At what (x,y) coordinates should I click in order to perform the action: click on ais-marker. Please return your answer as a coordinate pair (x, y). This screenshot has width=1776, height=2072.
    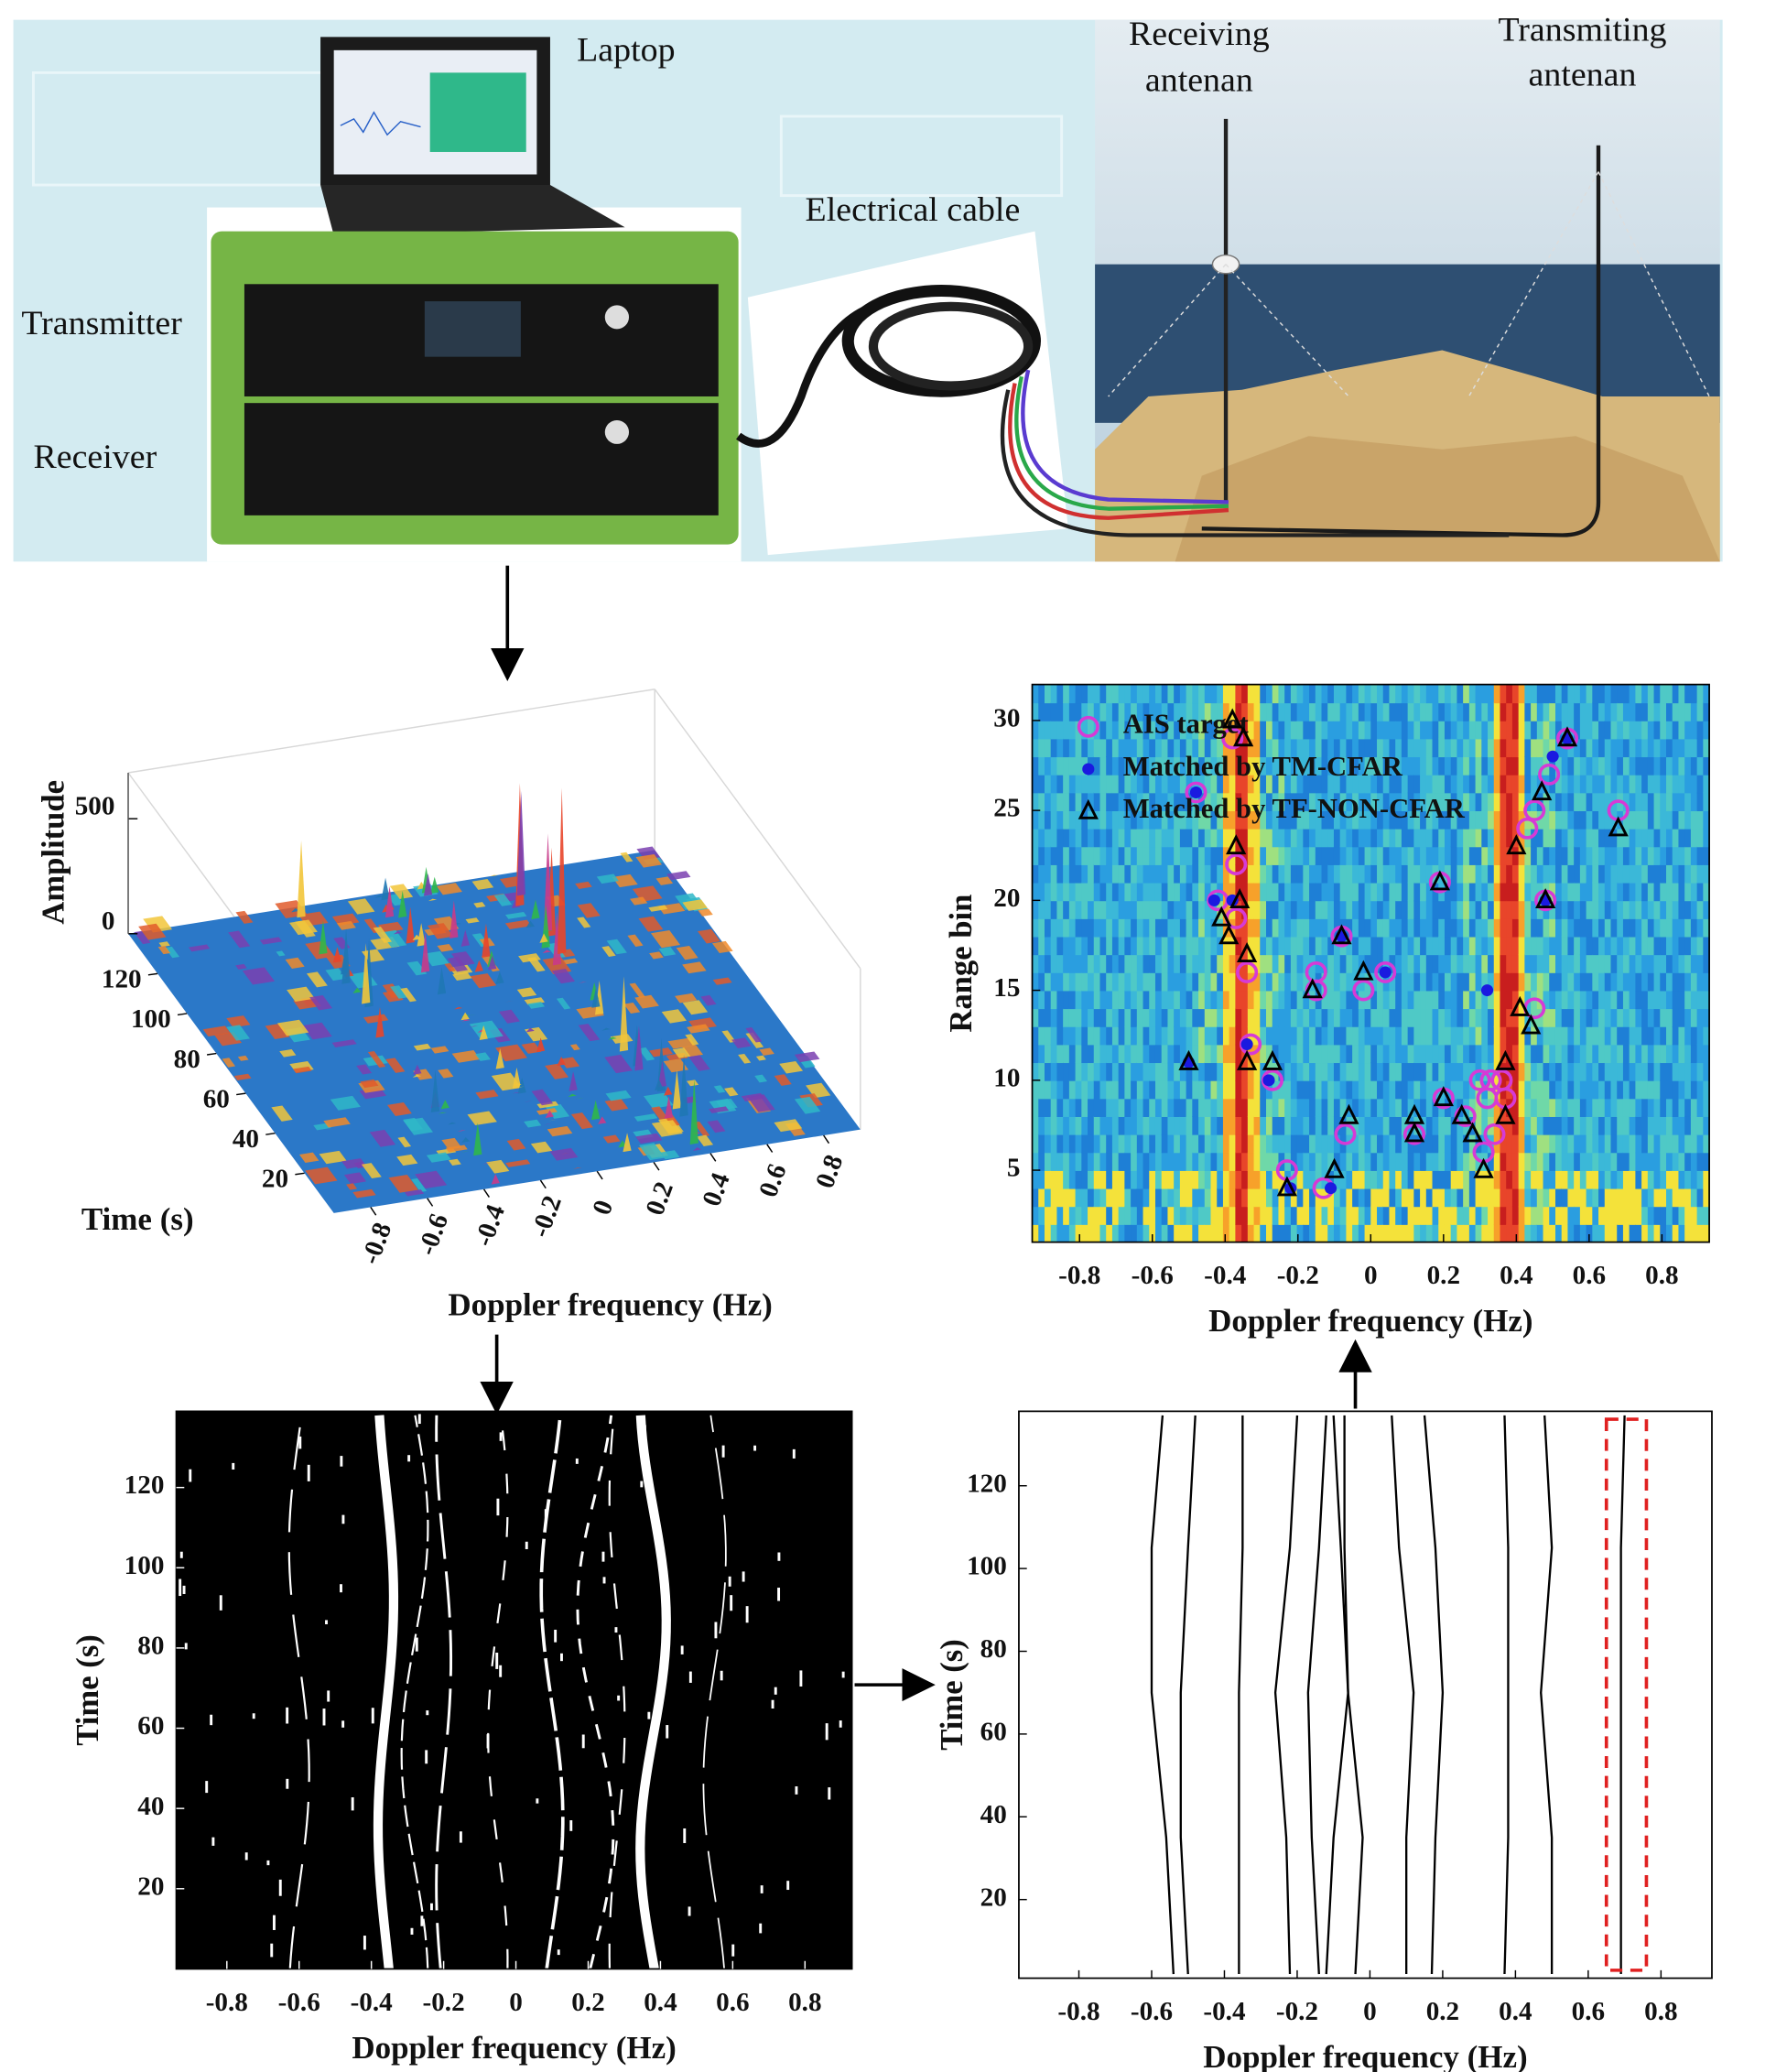
    Looking at the image, I should click on (1363, 990).